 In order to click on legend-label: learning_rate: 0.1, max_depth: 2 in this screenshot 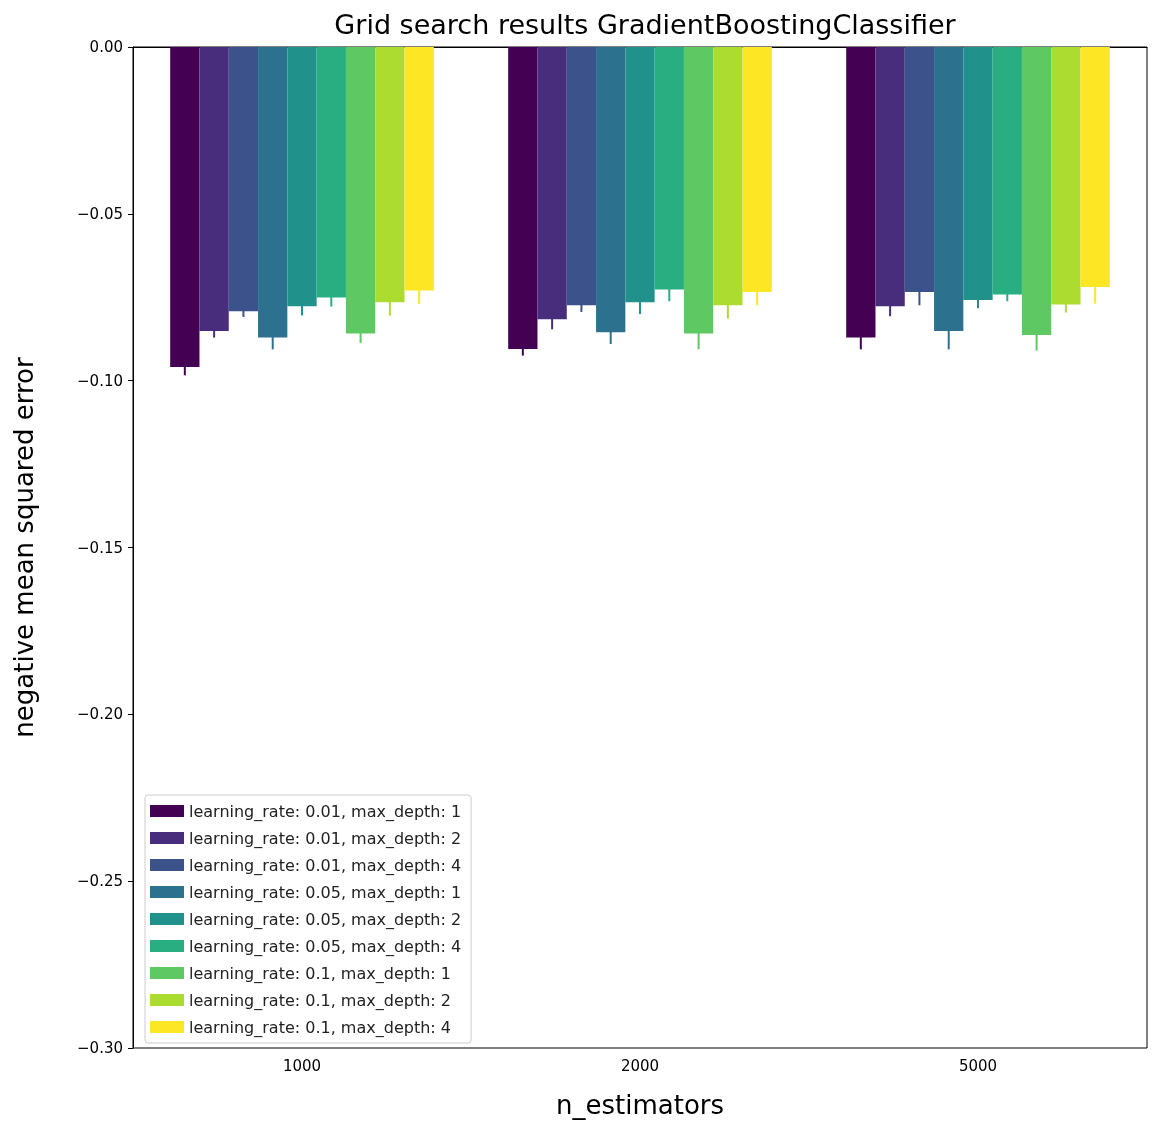, I will do `click(320, 1000)`.